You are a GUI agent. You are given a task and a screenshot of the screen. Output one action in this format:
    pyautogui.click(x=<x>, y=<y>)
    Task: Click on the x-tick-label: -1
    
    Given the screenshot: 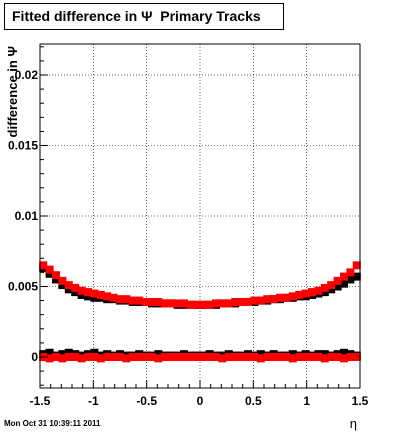 What is the action you would take?
    pyautogui.click(x=93, y=401)
    